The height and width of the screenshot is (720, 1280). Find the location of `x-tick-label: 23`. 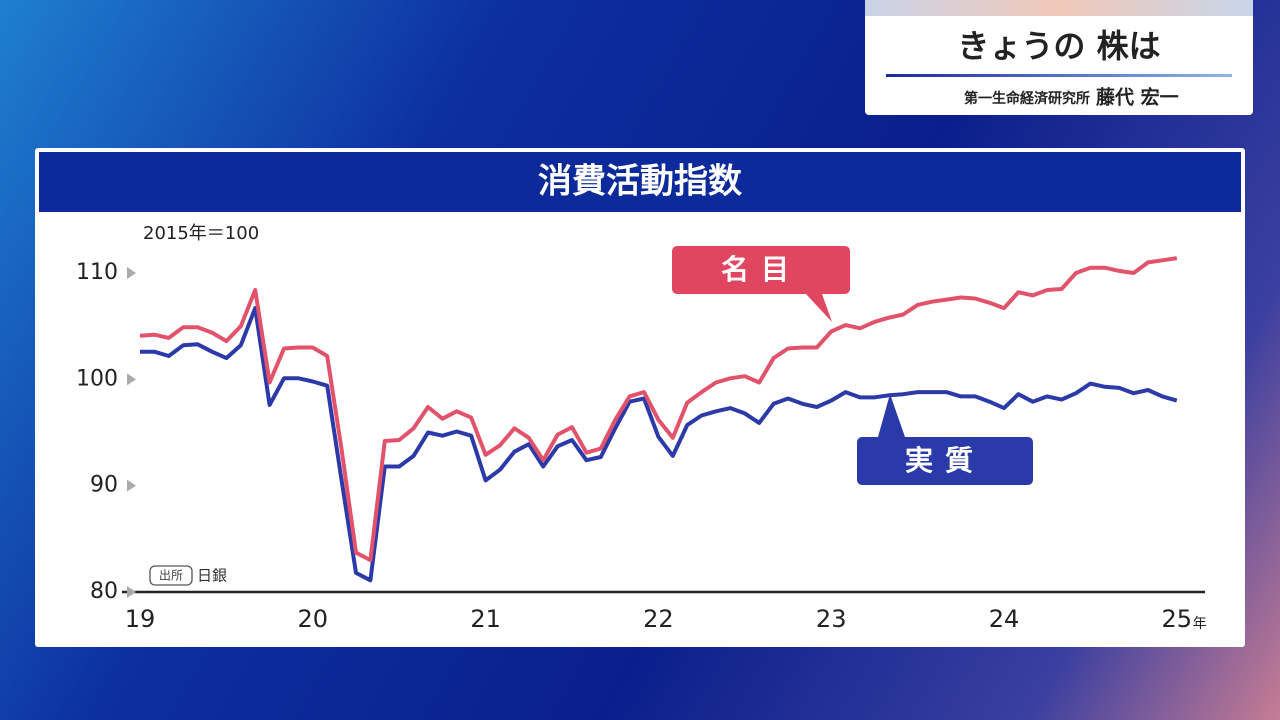

x-tick-label: 23 is located at coordinates (831, 619).